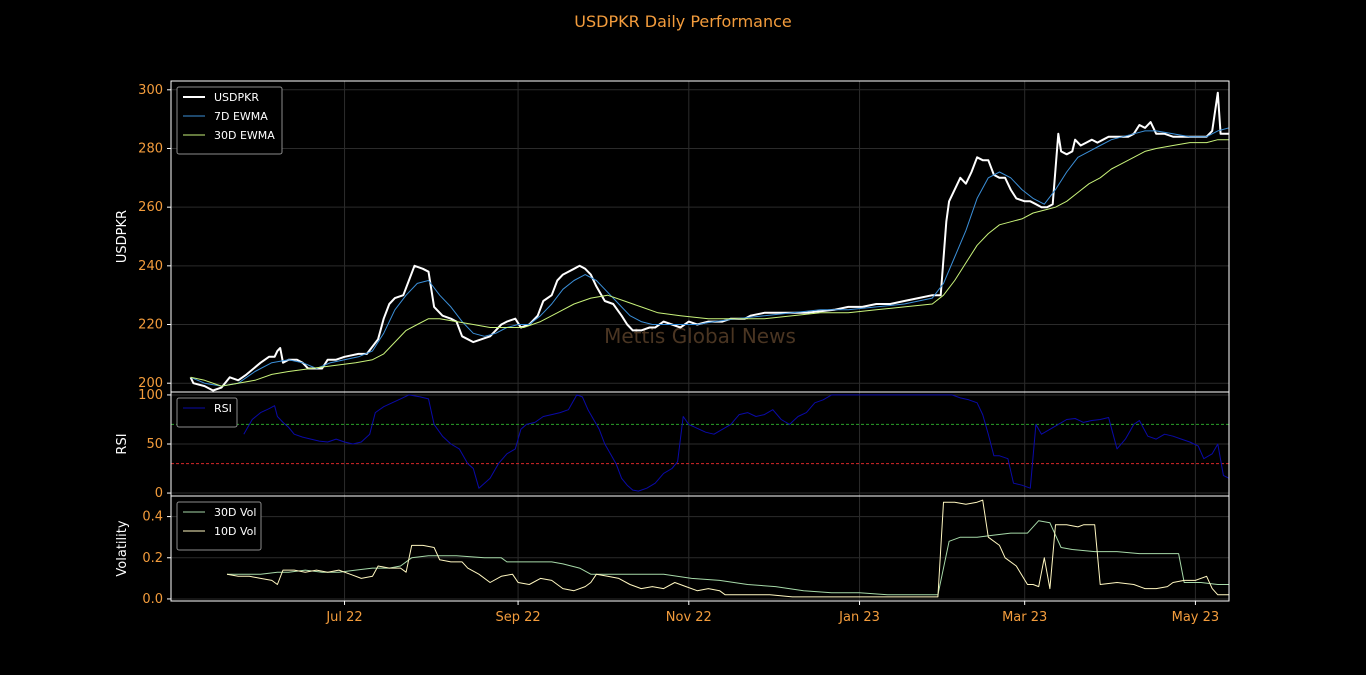 The image size is (1366, 675). What do you see at coordinates (236, 97) in the screenshot?
I see `legend-label: USDPKR` at bounding box center [236, 97].